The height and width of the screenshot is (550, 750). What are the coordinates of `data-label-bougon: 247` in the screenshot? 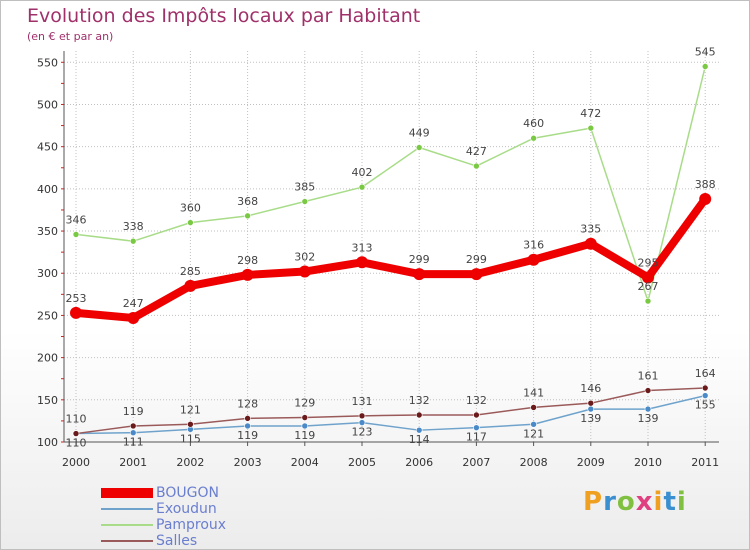 It's located at (133, 303).